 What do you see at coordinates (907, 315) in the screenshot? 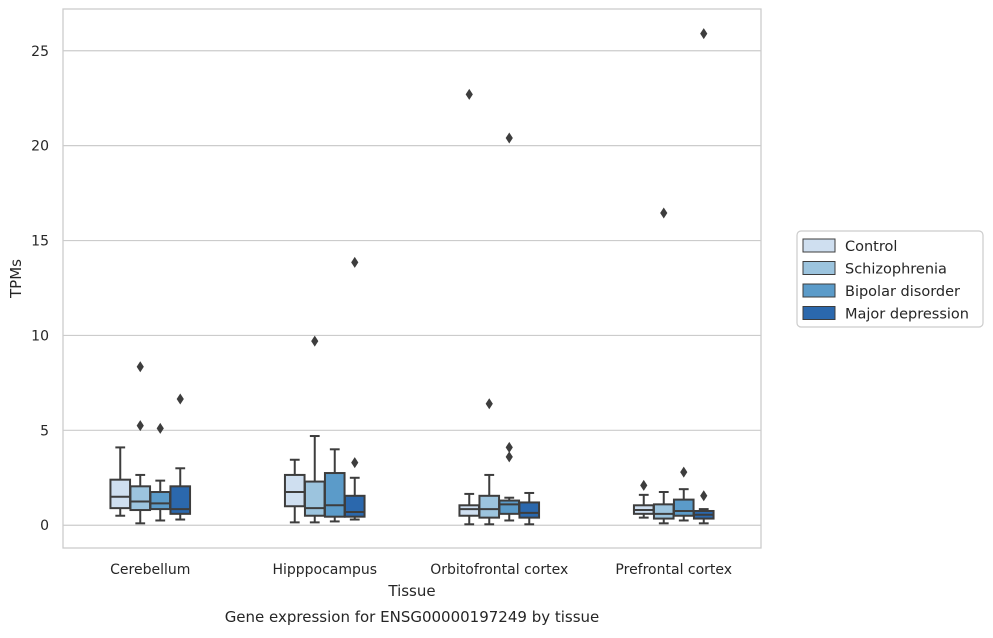
I see `legend-label: Major depression` at bounding box center [907, 315].